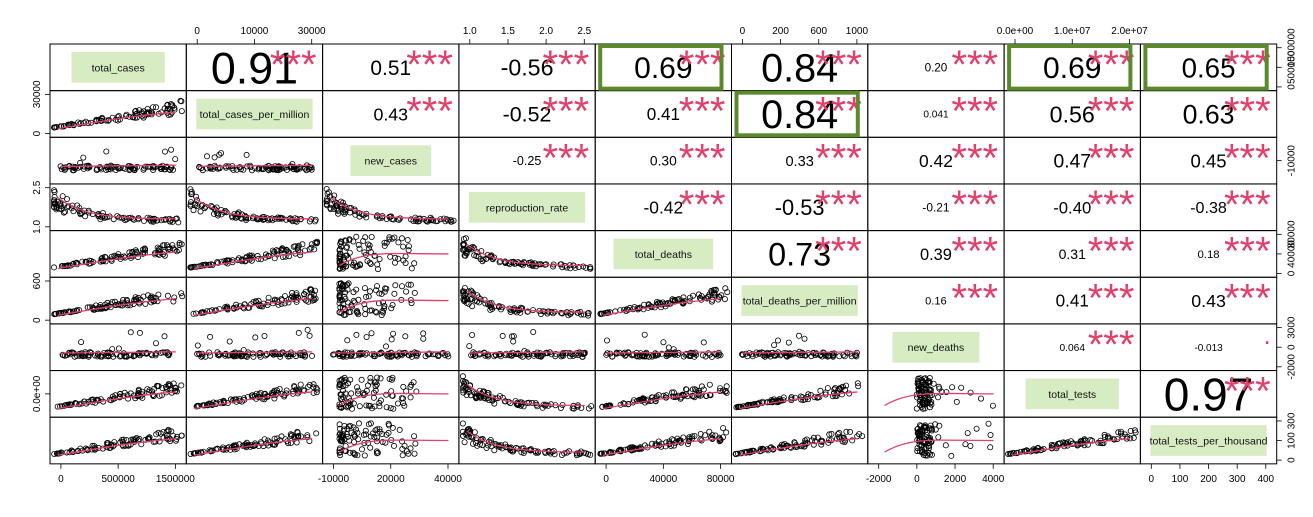 This screenshot has height=517, width=1313. I want to click on correlation-cell-r2-c3: 0.43***, so click(412, 112).